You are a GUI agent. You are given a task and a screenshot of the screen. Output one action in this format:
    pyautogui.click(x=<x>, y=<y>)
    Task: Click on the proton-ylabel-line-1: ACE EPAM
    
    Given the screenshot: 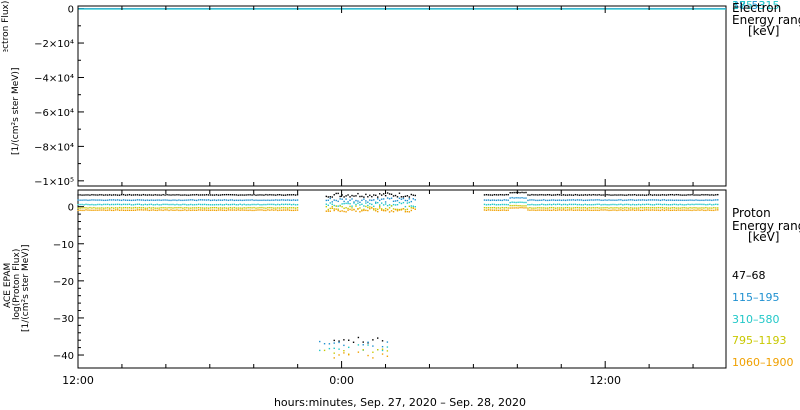 What is the action you would take?
    pyautogui.click(x=8, y=285)
    